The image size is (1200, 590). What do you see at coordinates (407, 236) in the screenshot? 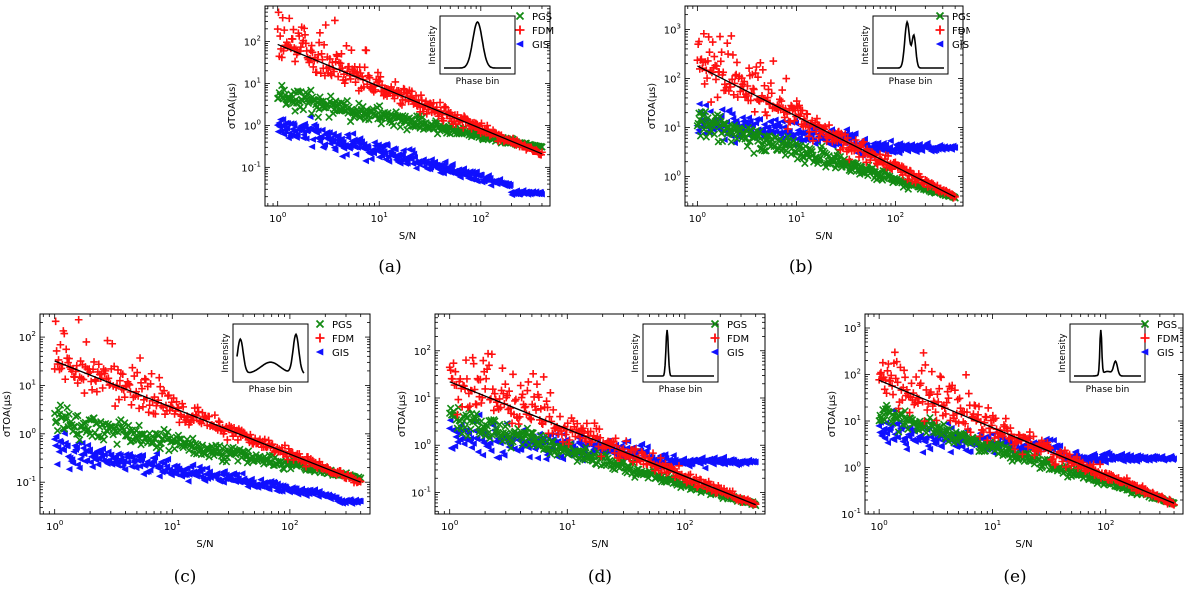
I see `x-axis-label: S/N` at bounding box center [407, 236].